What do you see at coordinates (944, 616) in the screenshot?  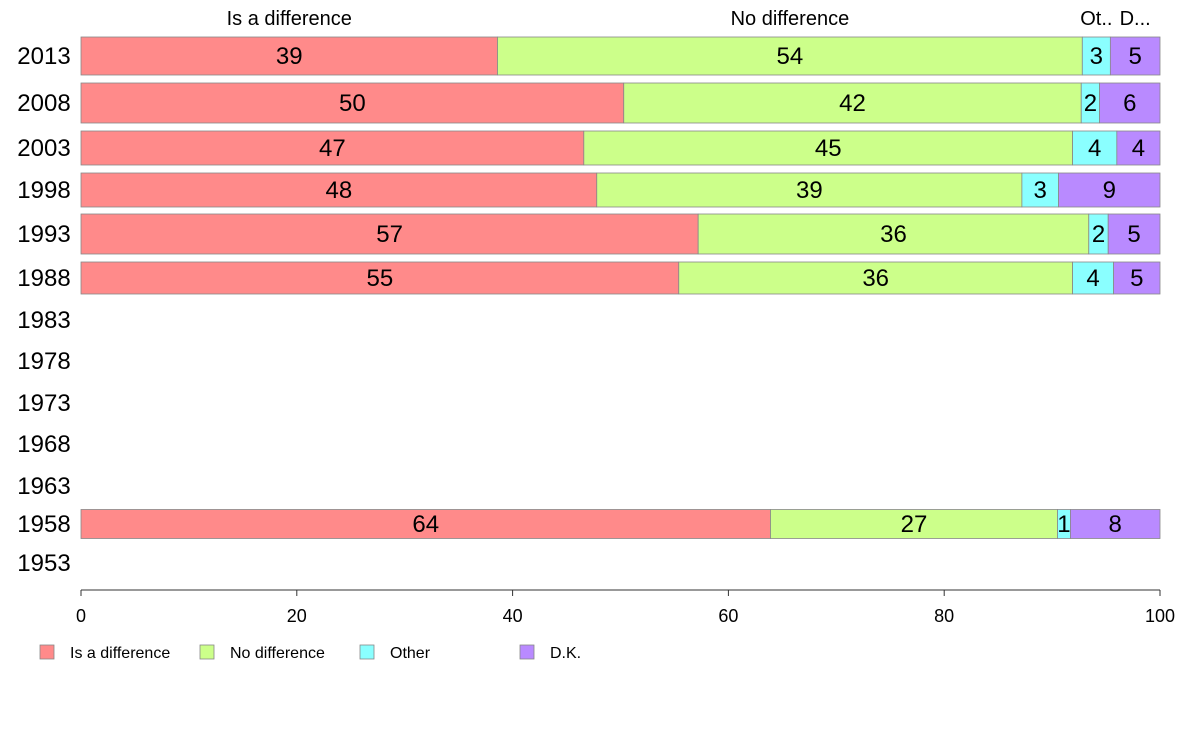 I see `x-tick-label-80: 80` at bounding box center [944, 616].